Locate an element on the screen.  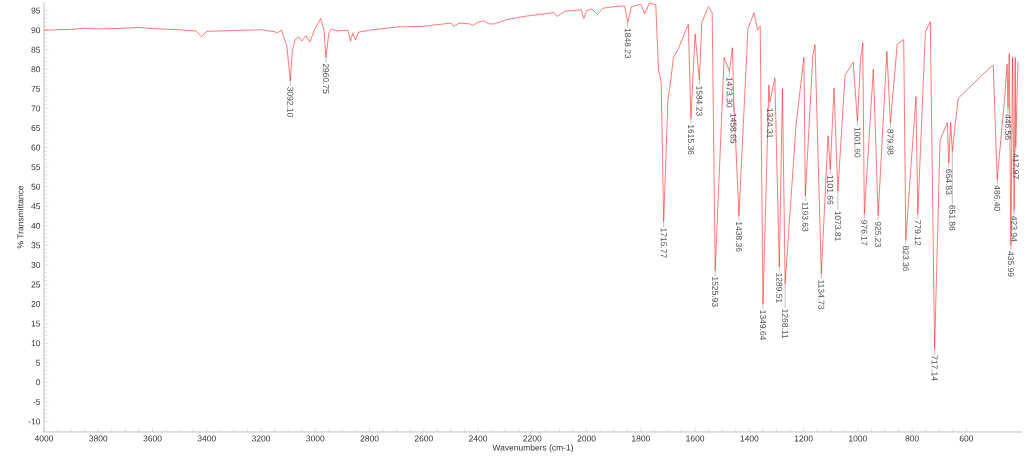
annotation: 1289.51 is located at coordinates (779, 288).